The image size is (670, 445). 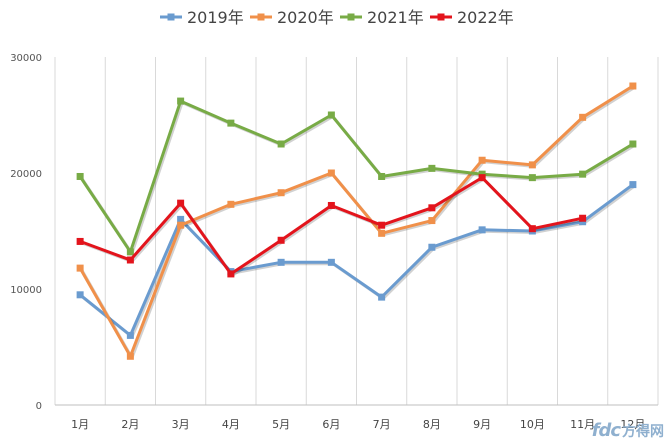 What do you see at coordinates (281, 424) in the screenshot?
I see `x-tick-label: 5月` at bounding box center [281, 424].